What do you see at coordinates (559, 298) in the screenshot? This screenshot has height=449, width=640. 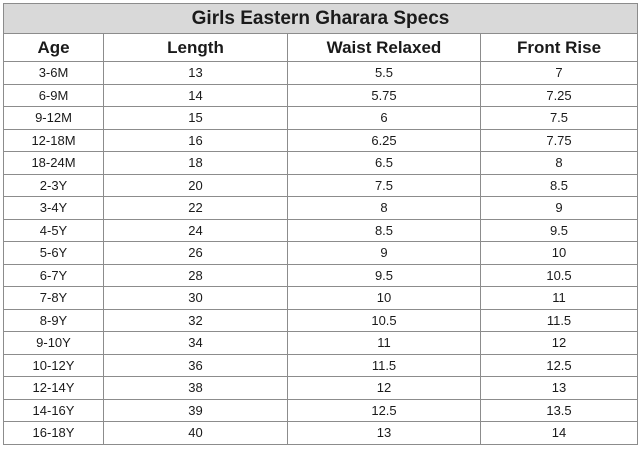 I see `front-rise-cell: 11` at bounding box center [559, 298].